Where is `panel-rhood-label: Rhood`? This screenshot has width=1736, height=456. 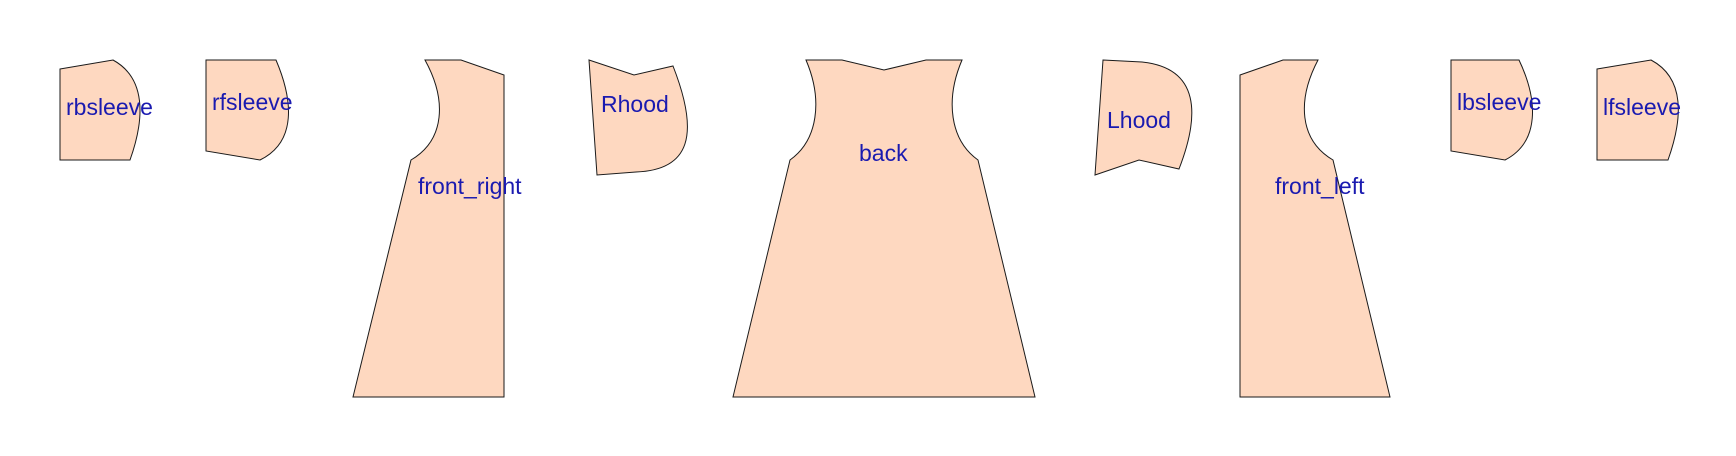 panel-rhood-label: Rhood is located at coordinates (635, 104).